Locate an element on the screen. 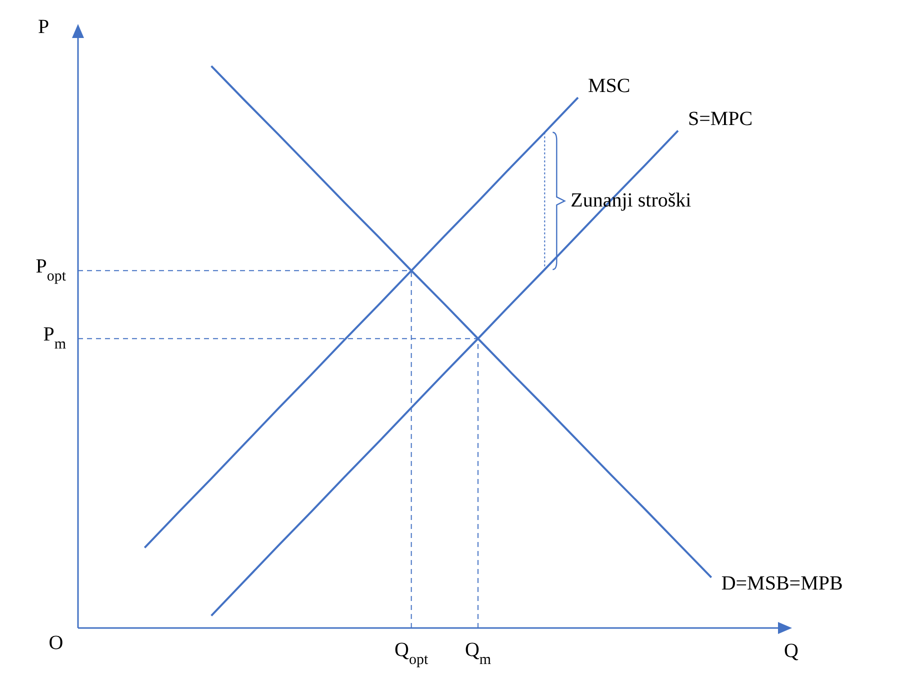 This screenshot has height=695, width=898. series-label: S=MPC is located at coordinates (720, 119).